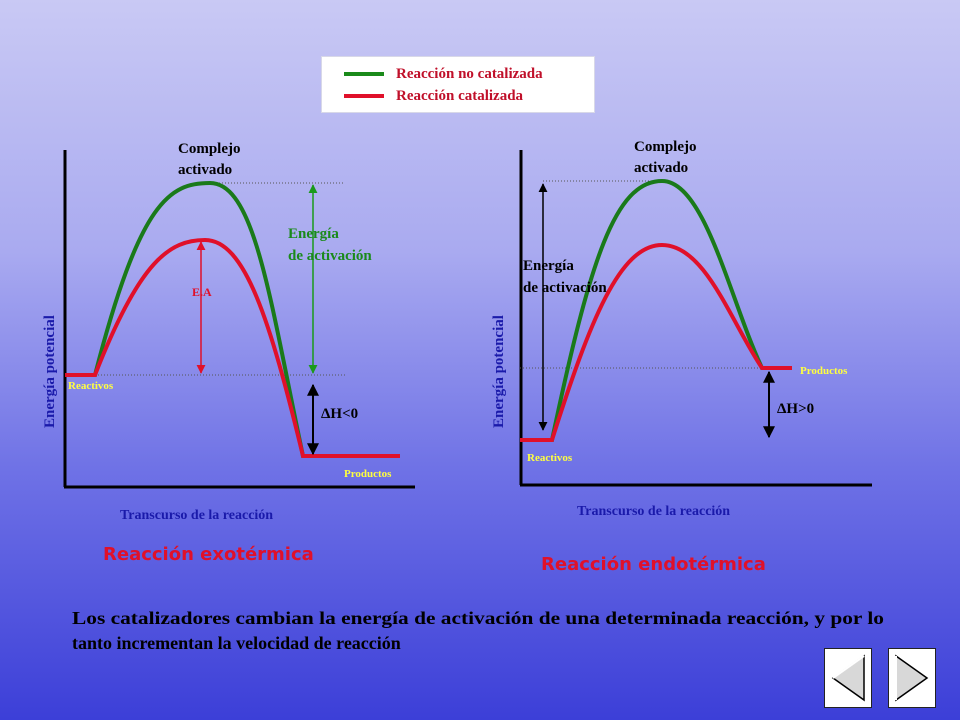 The image size is (960, 720). What do you see at coordinates (653, 564) in the screenshot?
I see `endo-title: Reacción endotérmica` at bounding box center [653, 564].